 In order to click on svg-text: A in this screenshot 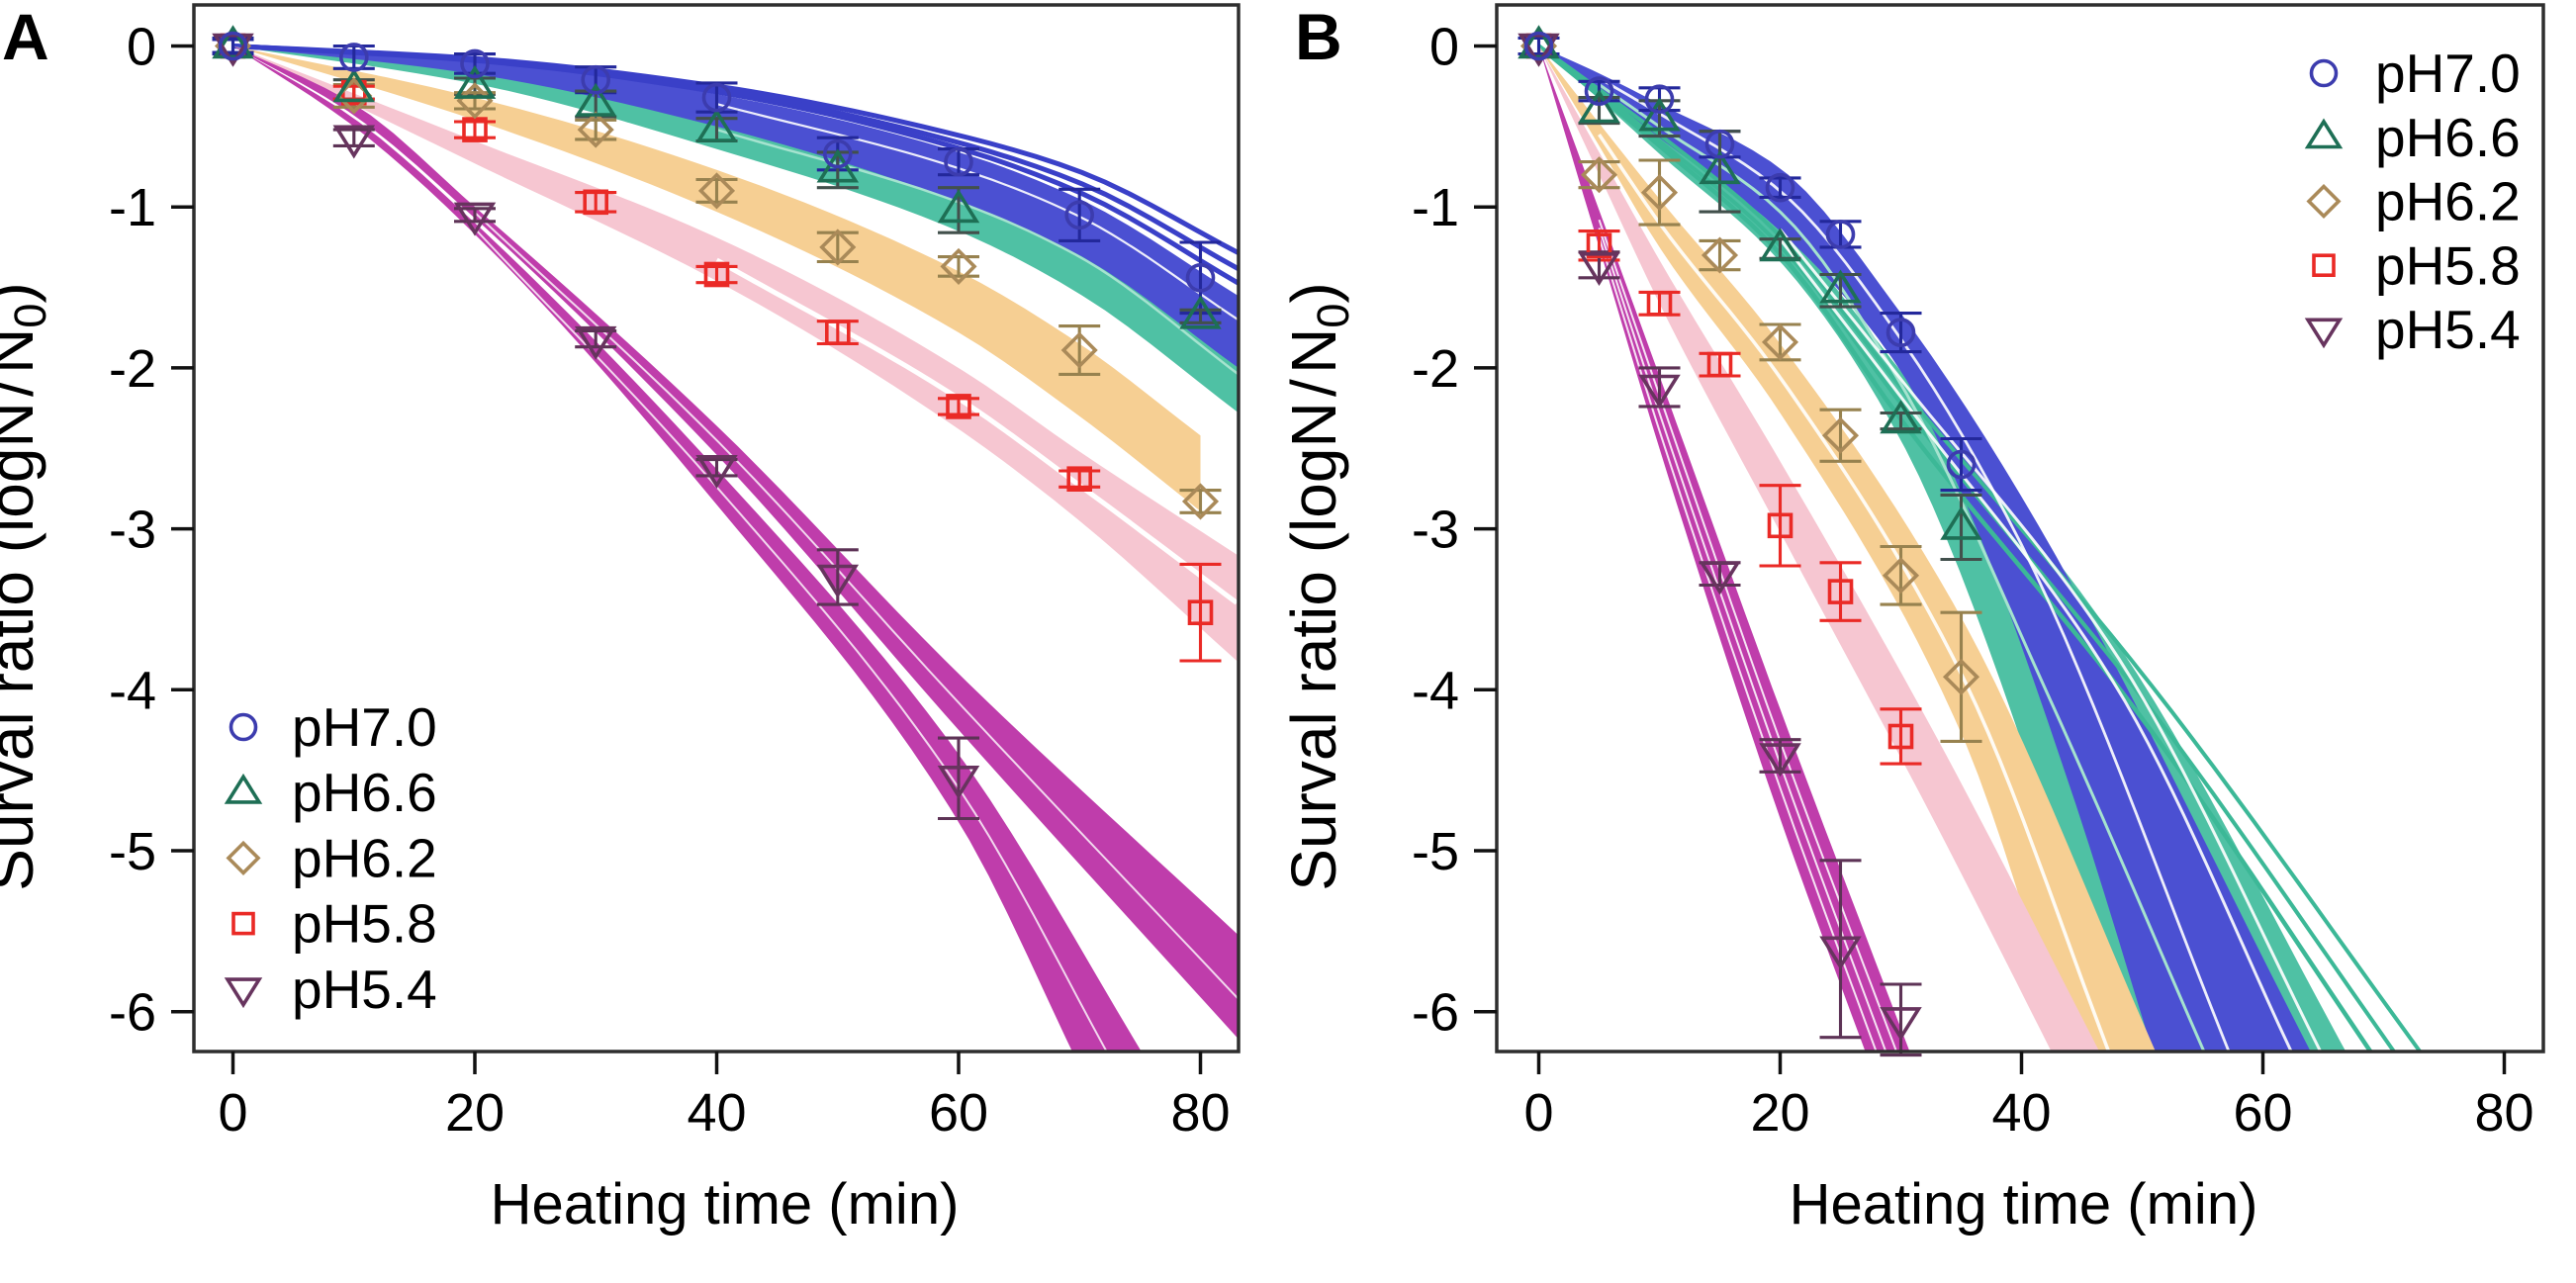, I will do `click(26, 36)`.